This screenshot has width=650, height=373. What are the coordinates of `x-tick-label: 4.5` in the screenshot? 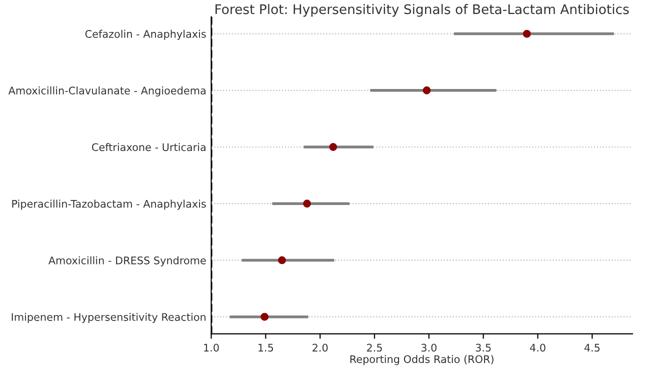 It's located at (592, 348).